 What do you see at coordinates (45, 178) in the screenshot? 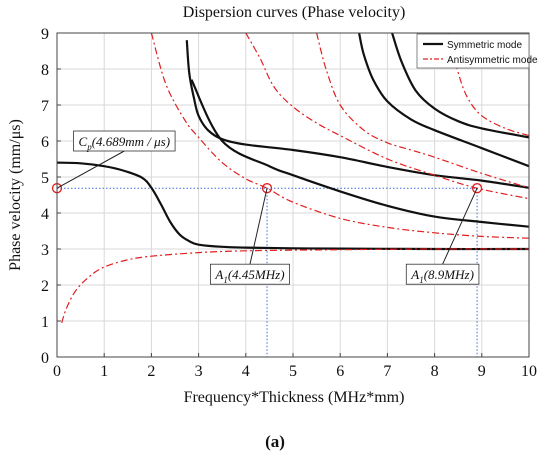
I see `y-tick-label: 5` at bounding box center [45, 178].